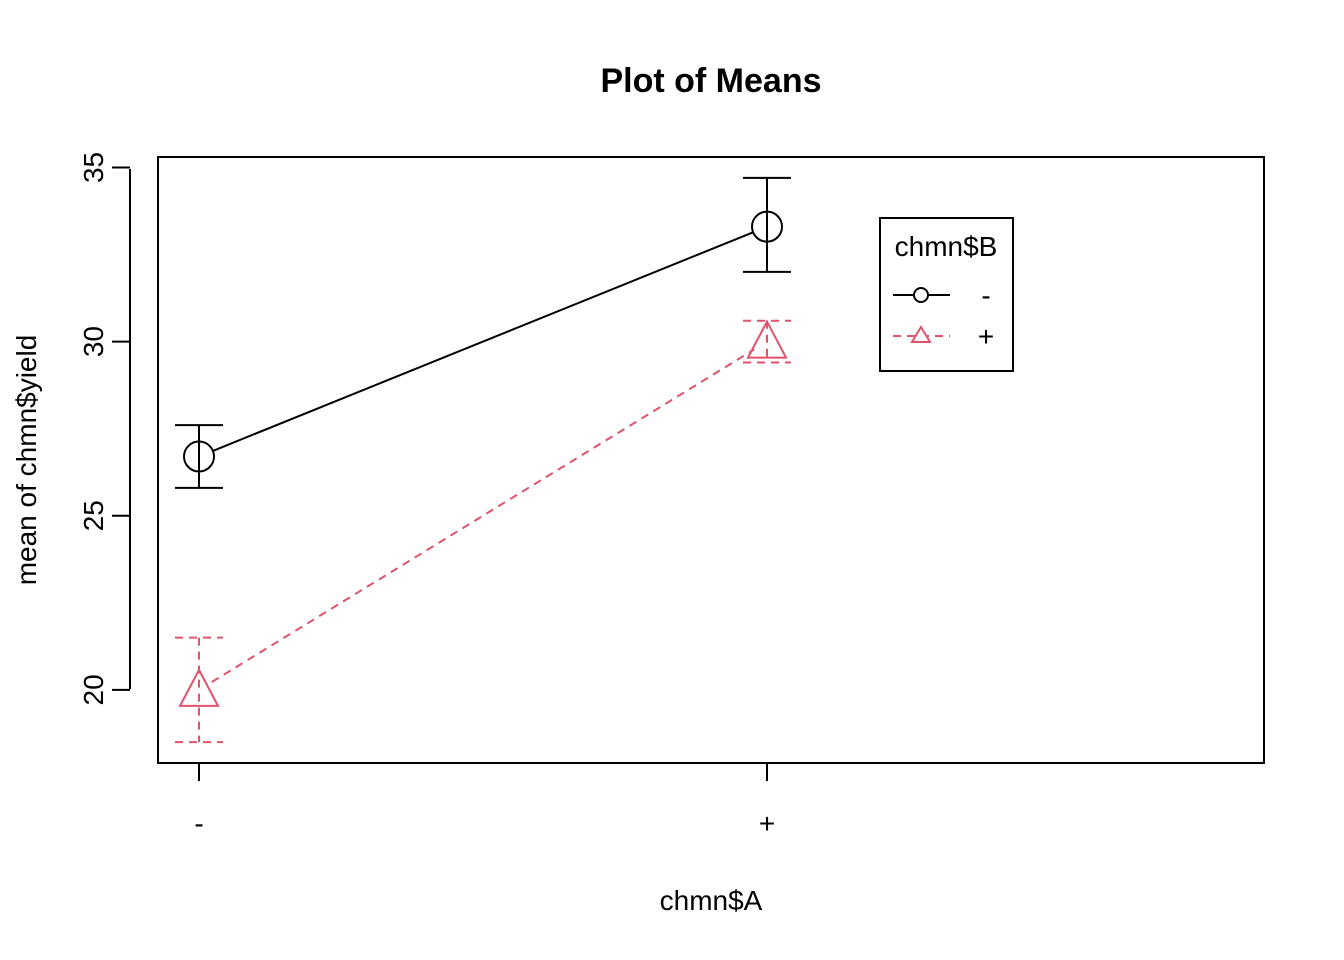 Image resolution: width=1344 pixels, height=960 pixels. I want to click on legend-label: +, so click(986, 336).